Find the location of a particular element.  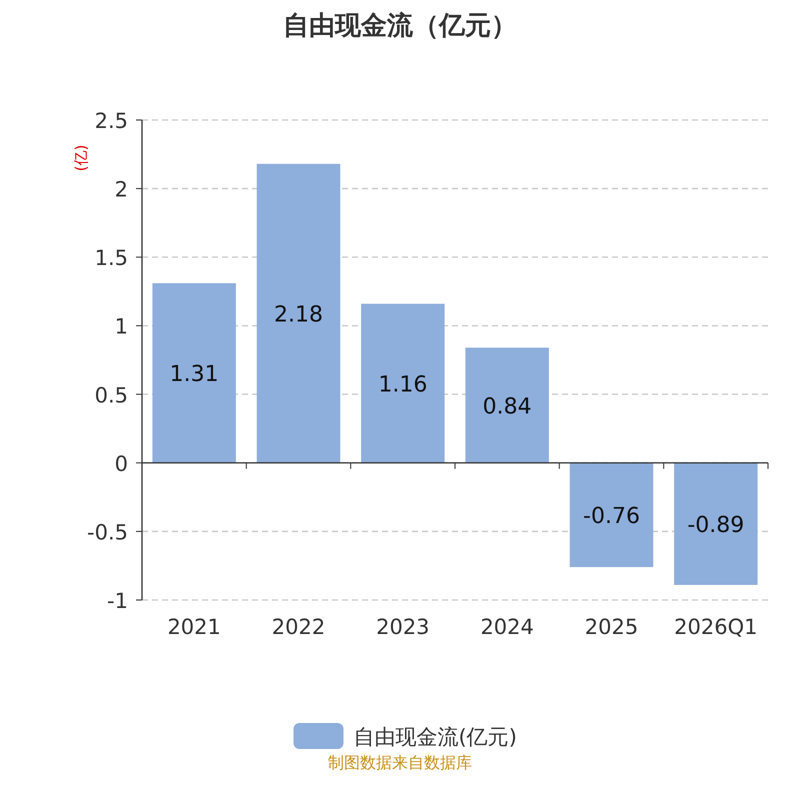

y-tick-label: -1 is located at coordinates (117, 601).